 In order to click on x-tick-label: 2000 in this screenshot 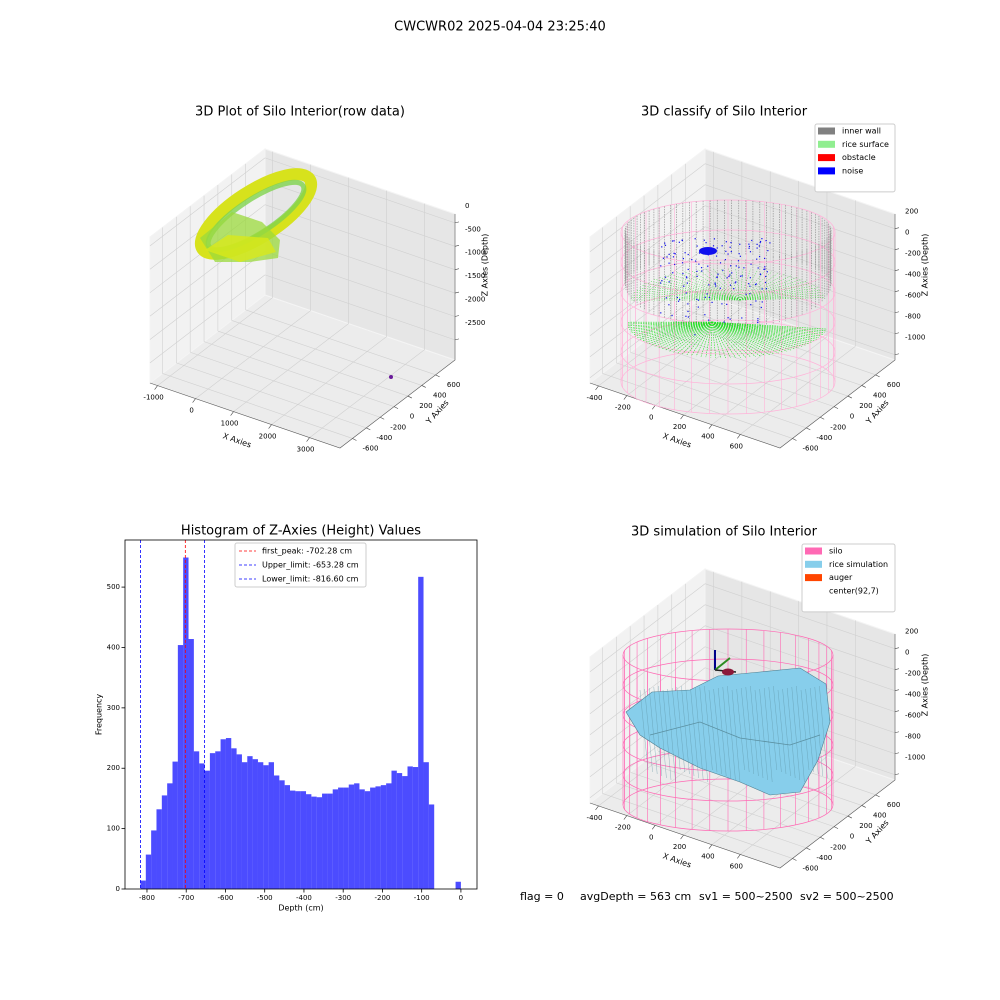, I will do `click(268, 437)`.